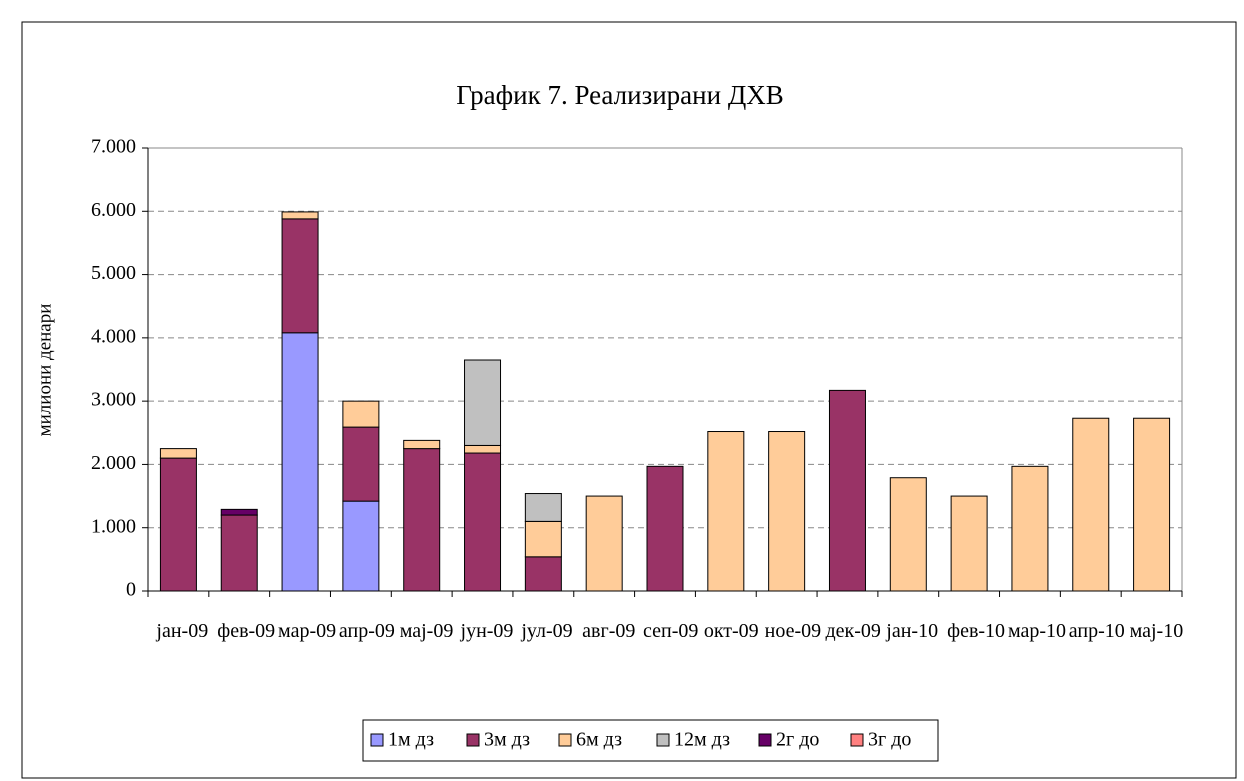 The image size is (1244, 781). Describe the element at coordinates (912, 631) in the screenshot. I see `x-tick-label: јан-10` at that location.